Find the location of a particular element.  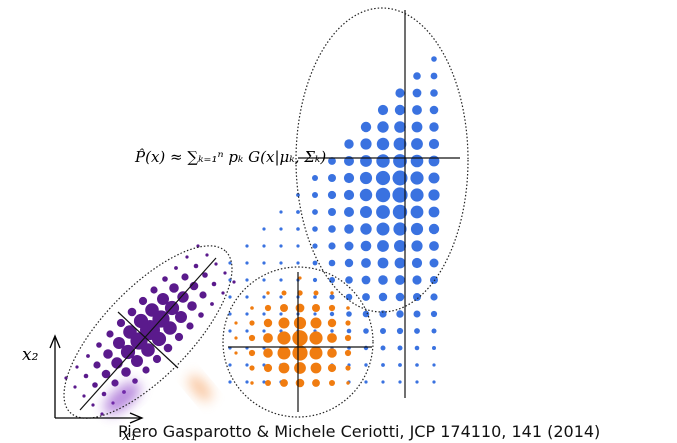

purple-ellipse is located at coordinates (148, 332).